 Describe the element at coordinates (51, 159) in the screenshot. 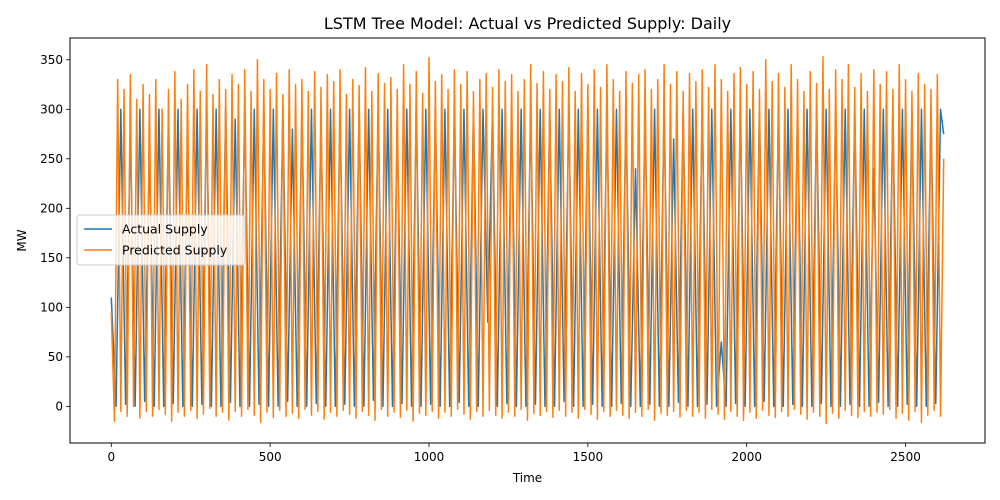

I see `y-tick-label: 250` at that location.